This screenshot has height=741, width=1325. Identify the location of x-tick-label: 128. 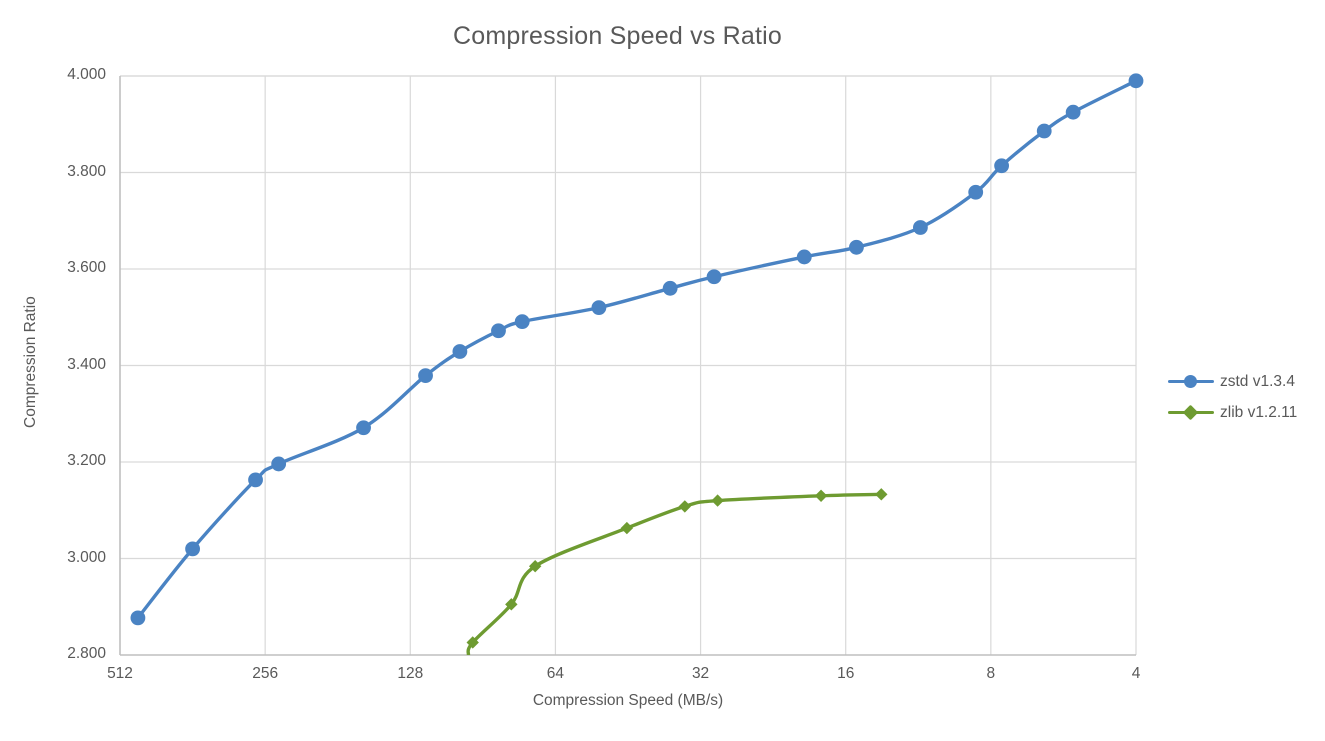
(410, 673).